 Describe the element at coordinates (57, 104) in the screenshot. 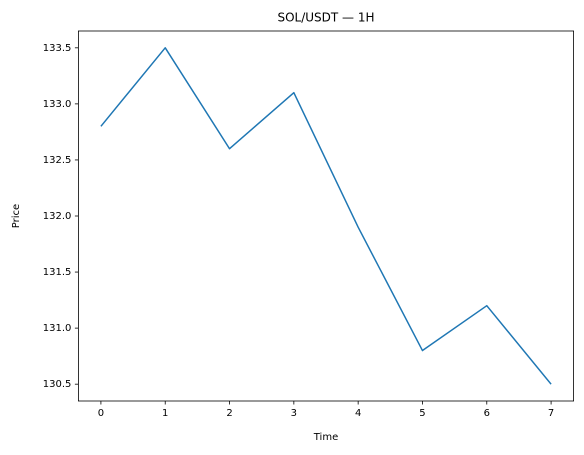

I see `y-tick-label: 133.0` at that location.